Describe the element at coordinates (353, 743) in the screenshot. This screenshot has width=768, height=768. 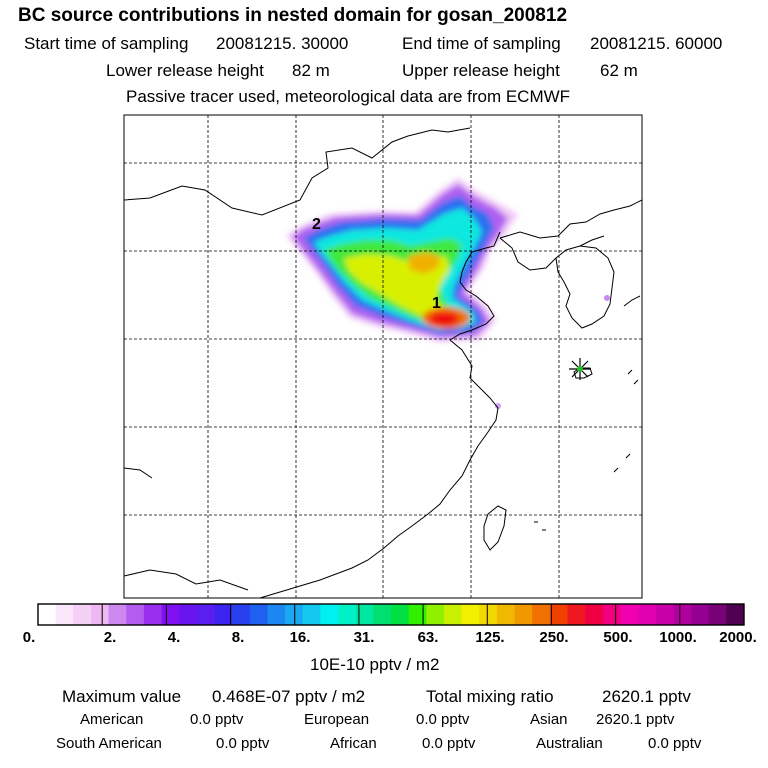
I see `region-name-african: African` at that location.